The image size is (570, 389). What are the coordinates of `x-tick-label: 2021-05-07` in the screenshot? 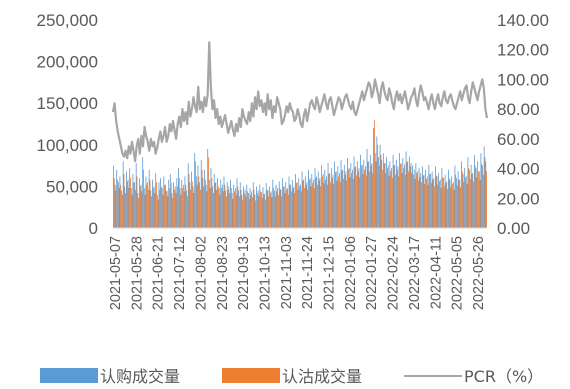 It's located at (116, 273).